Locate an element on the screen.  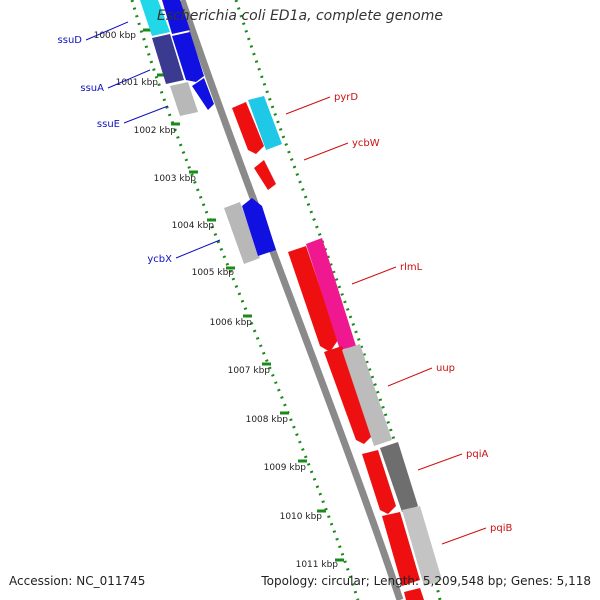
leader-line-ycbX is located at coordinates (198, 249).